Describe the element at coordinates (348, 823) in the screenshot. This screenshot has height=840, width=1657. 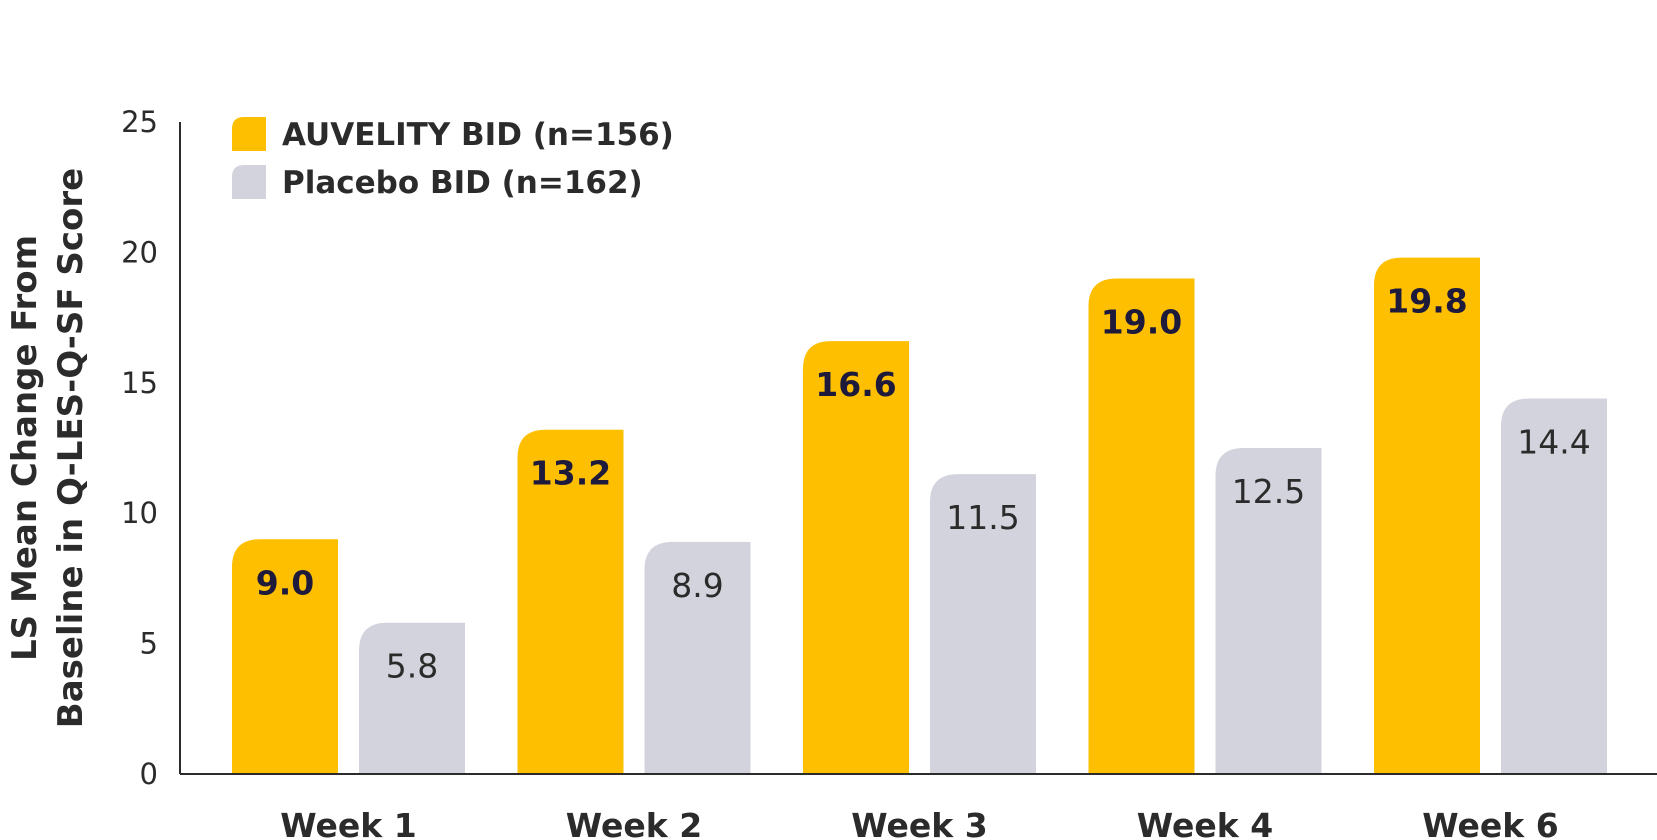
I see `x-tick-label: Week 1` at that location.